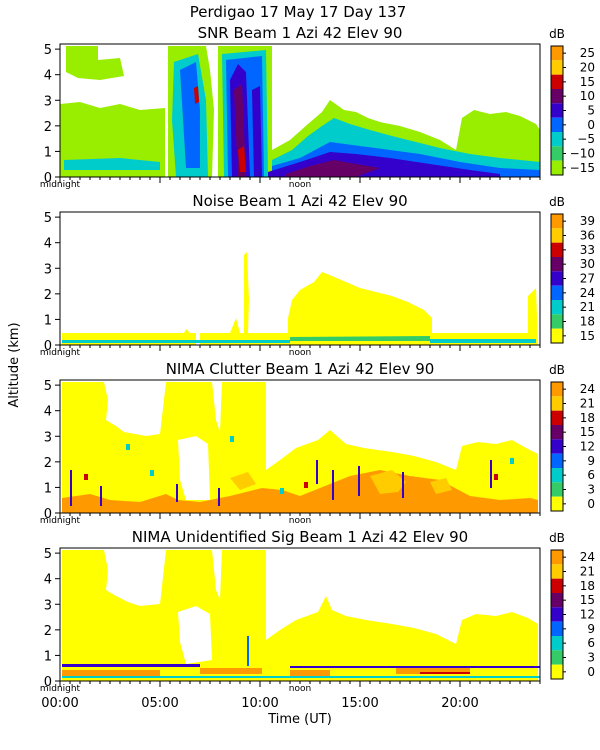 The image size is (600, 750). Describe the element at coordinates (582, 154) in the screenshot. I see `snr-colorbar-label: −10` at that location.